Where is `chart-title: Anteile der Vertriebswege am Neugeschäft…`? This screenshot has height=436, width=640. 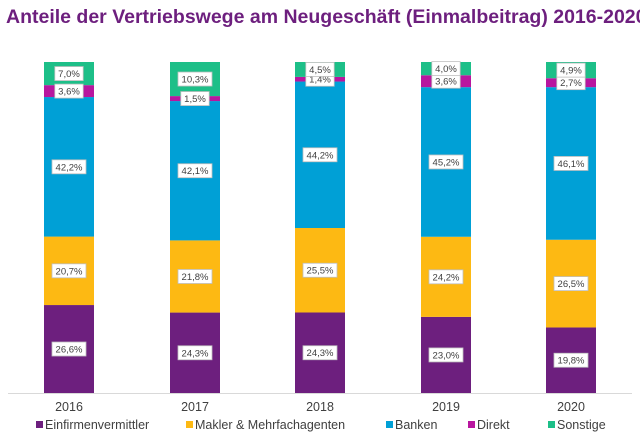
chart-title: Anteile der Vertriebswege am Neugeschäft… is located at coordinates (323, 17).